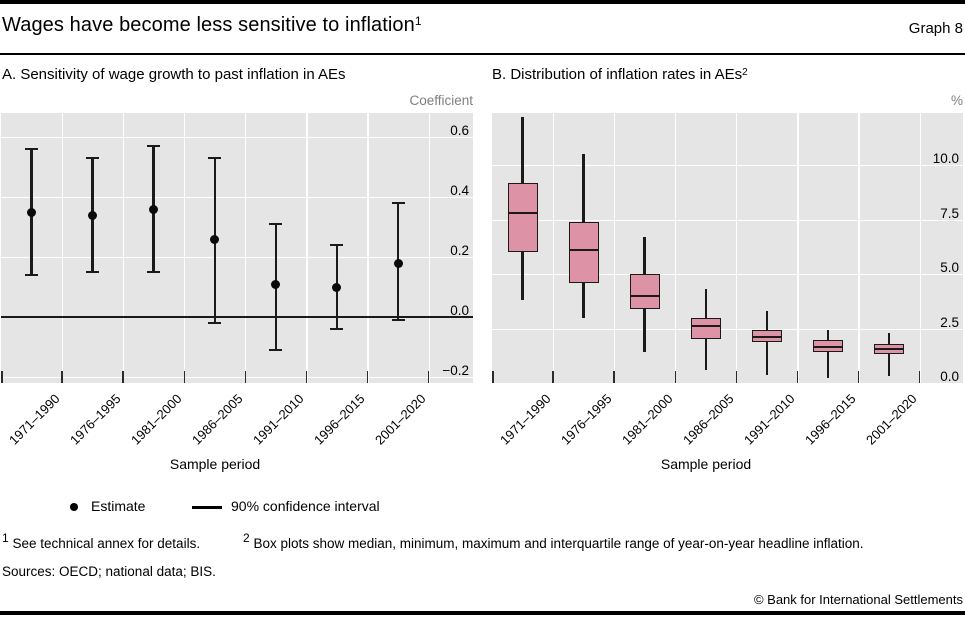 This screenshot has width=965, height=620. I want to click on x-tick-label: 1996–2015, so click(830, 419).